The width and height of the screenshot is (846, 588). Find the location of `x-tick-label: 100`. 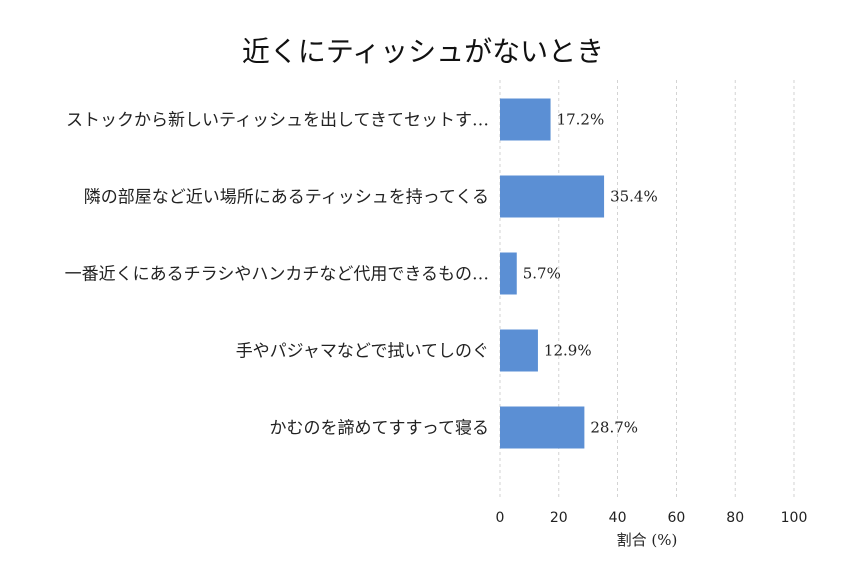

x-tick-label: 100 is located at coordinates (794, 518).